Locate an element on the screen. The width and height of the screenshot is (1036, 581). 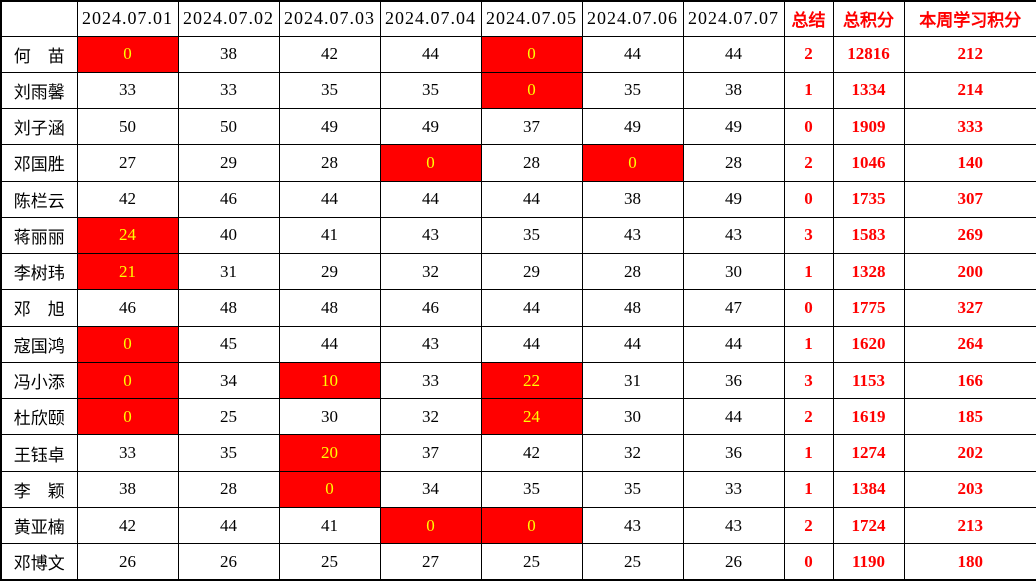
summary-cell: 3 is located at coordinates (808, 235).